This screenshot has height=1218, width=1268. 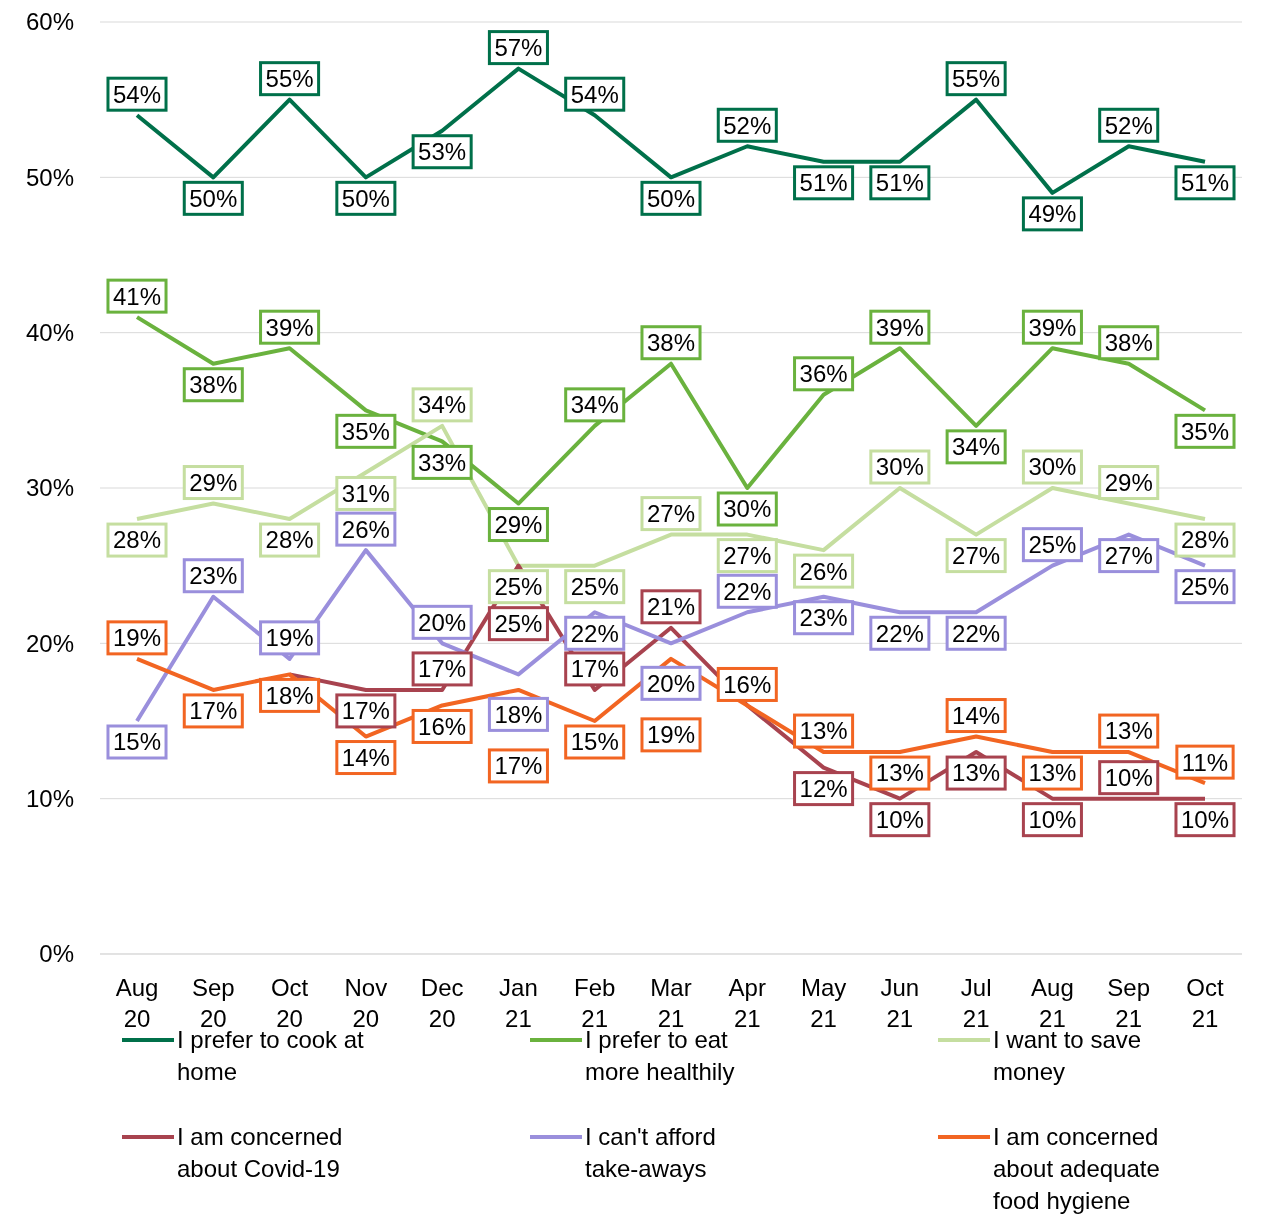 I want to click on y-tick-label: 40%, so click(x=49, y=332).